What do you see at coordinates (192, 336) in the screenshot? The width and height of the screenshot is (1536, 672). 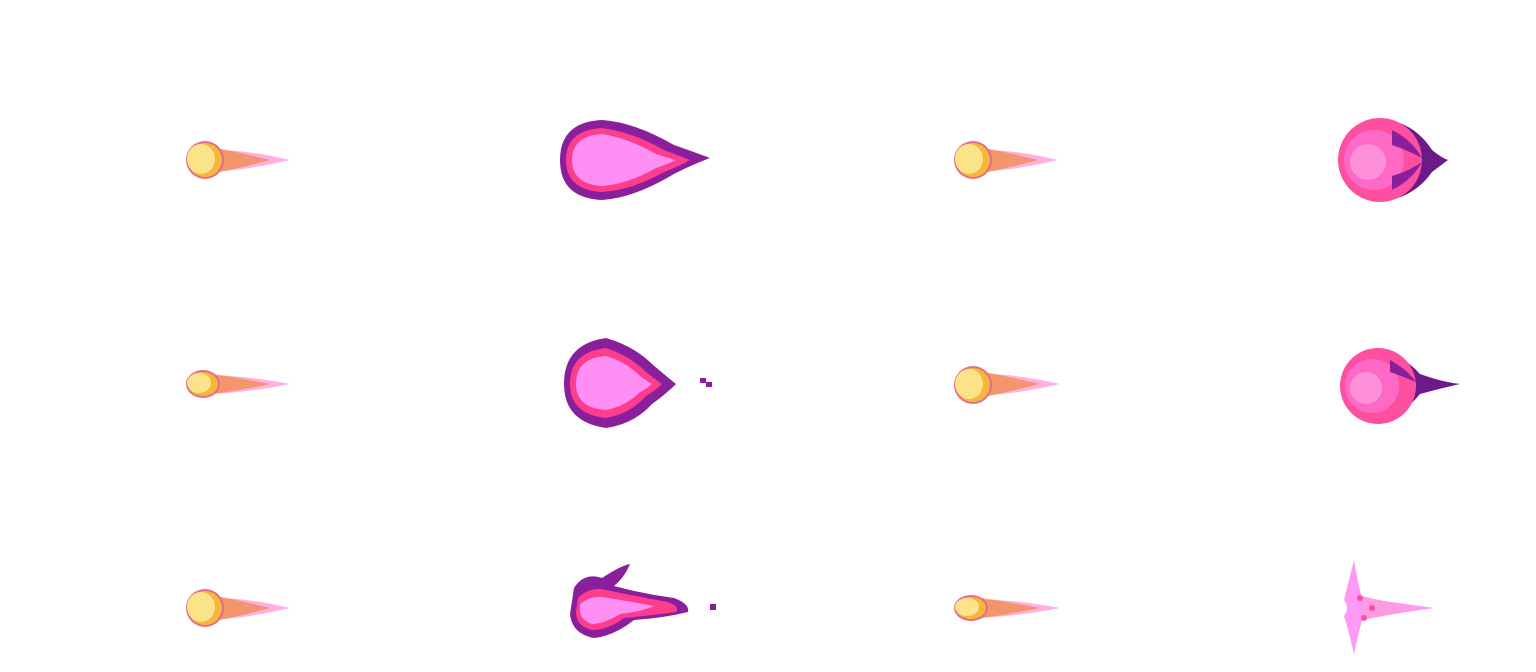 I see `frame-r1-c0` at bounding box center [192, 336].